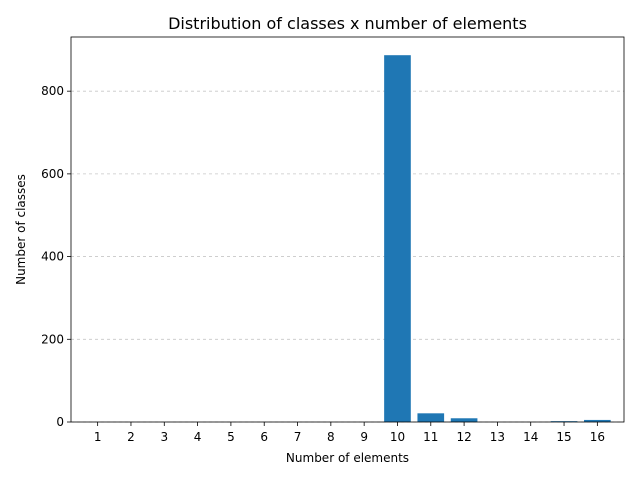 This screenshot has height=484, width=640. I want to click on x-tick-label: 10, so click(397, 437).